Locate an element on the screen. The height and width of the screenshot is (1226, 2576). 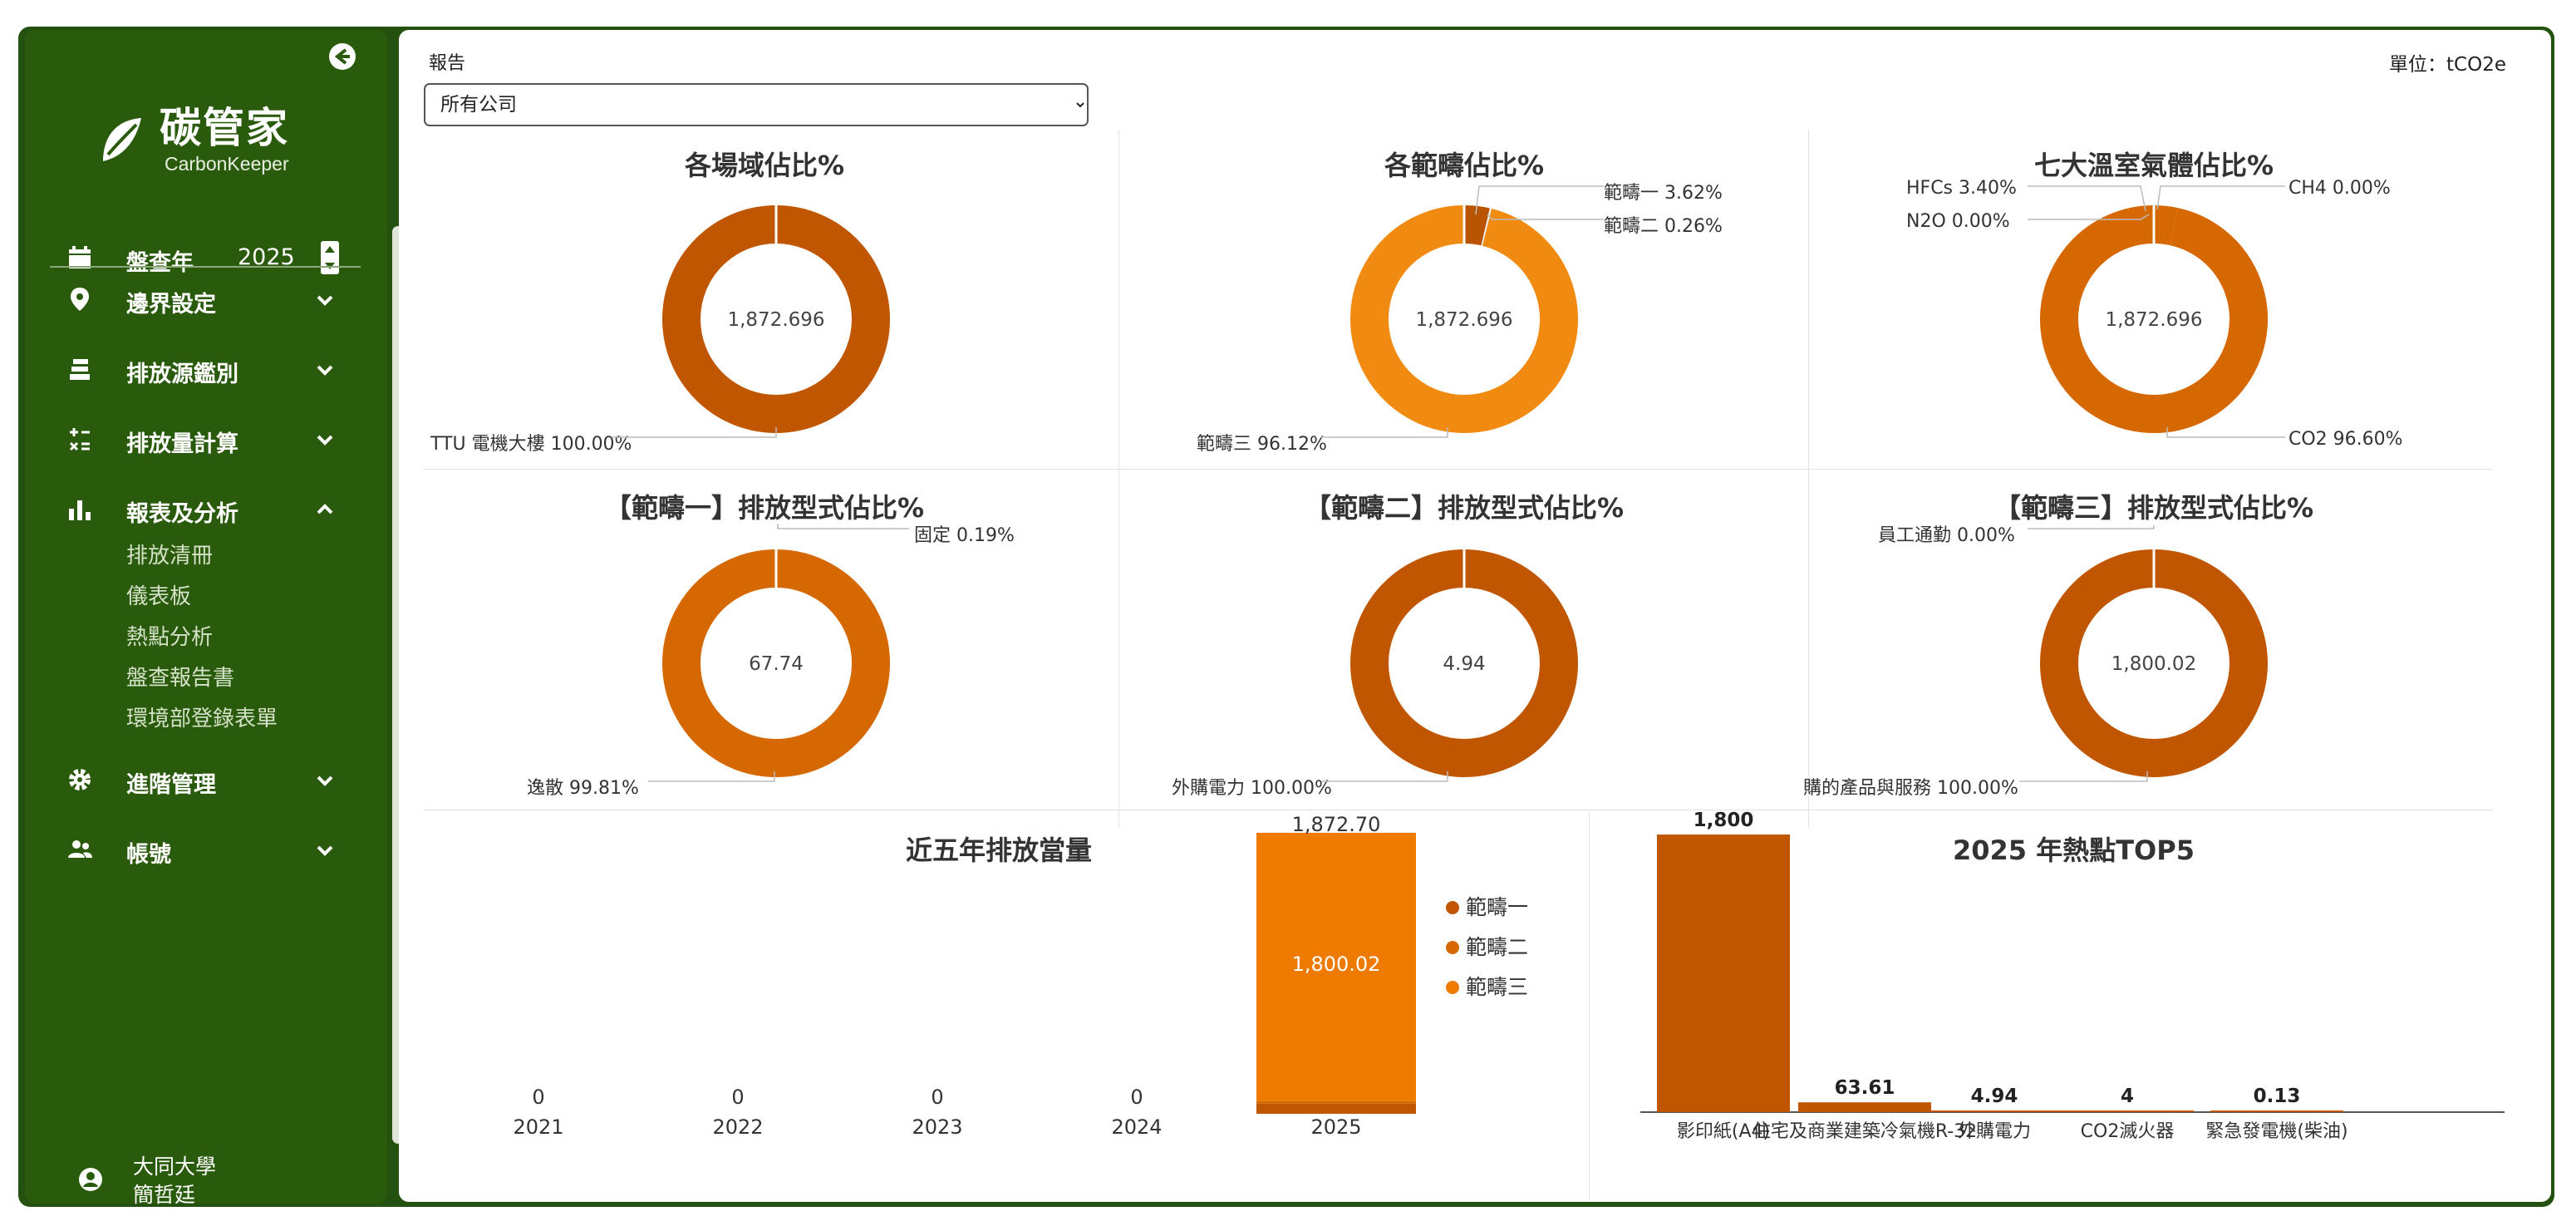
user-circle-icon is located at coordinates (90, 1179).